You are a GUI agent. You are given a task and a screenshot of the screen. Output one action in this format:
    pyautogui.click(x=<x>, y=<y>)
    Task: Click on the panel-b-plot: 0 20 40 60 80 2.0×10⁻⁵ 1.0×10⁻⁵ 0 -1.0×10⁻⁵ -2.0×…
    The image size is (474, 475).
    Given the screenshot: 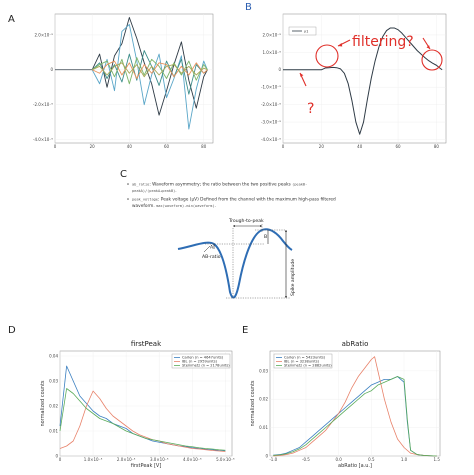 What is the action you would take?
    pyautogui.click(x=354, y=81)
    